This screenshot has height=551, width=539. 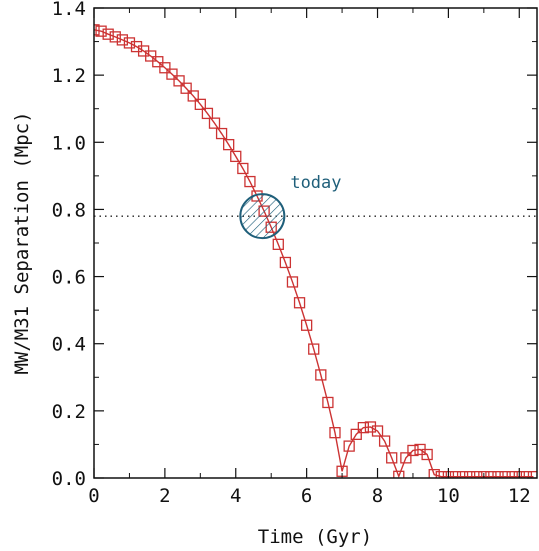 What do you see at coordinates (519, 496) in the screenshot?
I see `x-tick-label: 12` at bounding box center [519, 496].